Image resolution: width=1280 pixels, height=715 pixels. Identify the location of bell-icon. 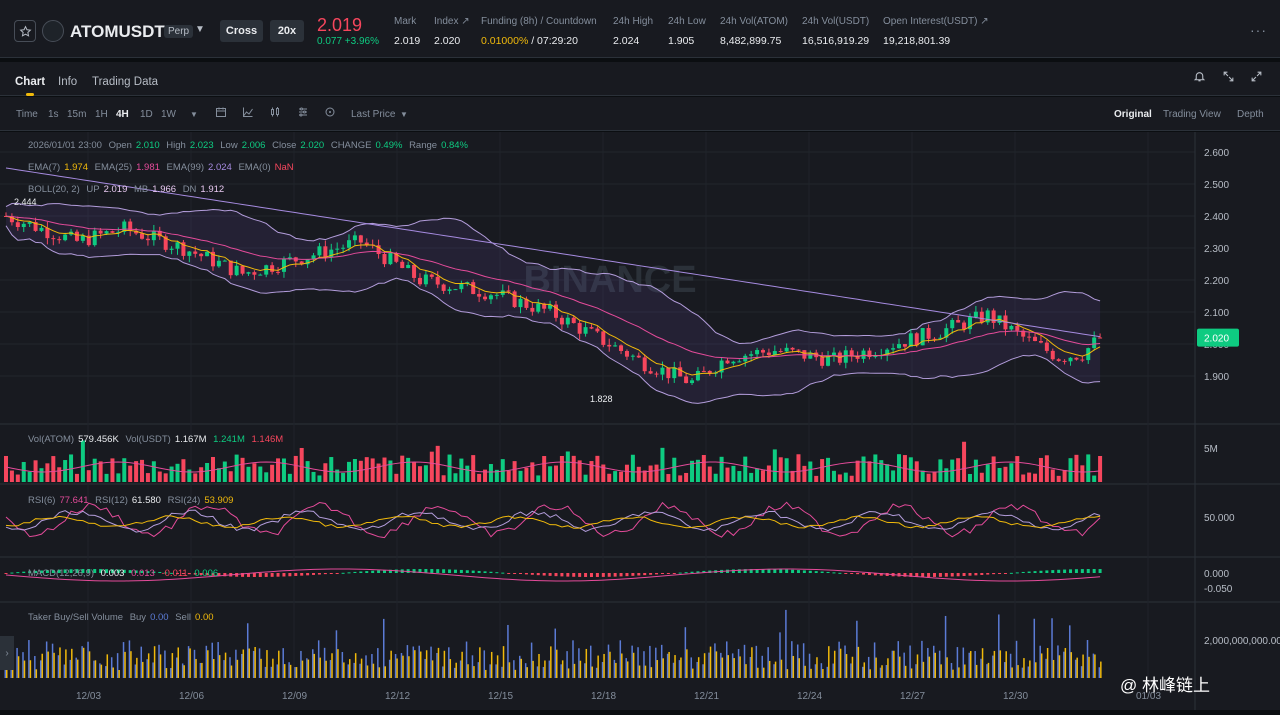
(1199, 78).